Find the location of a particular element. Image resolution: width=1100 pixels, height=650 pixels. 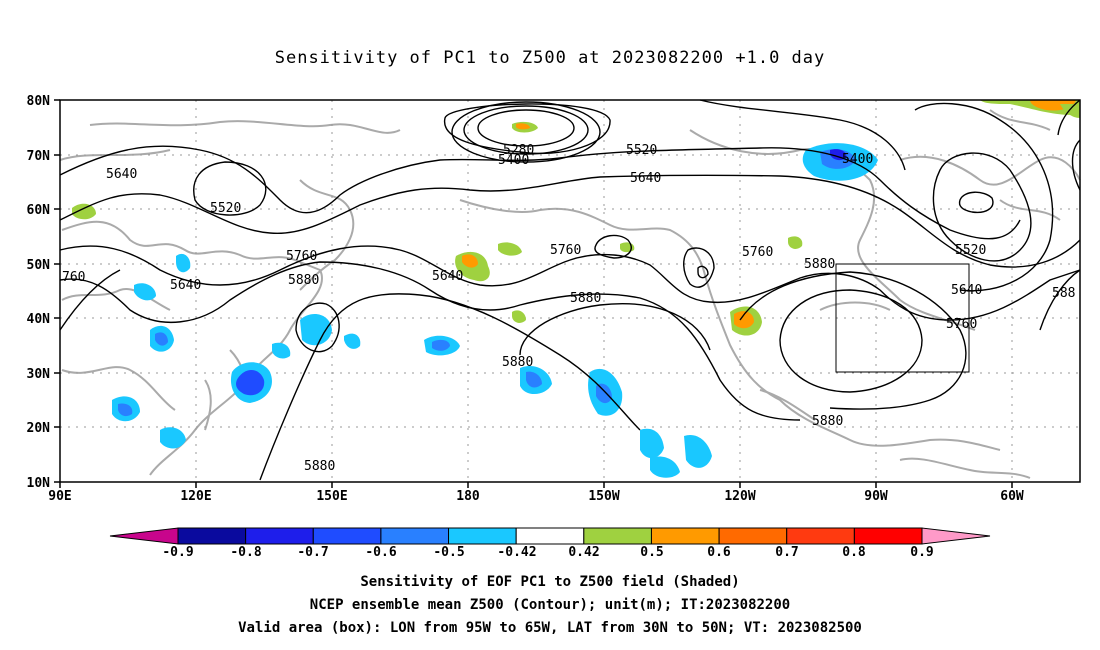

latitude-labels: 80N 70N 60N 50N 40N 30N 20N 10N is located at coordinates (39, 292).